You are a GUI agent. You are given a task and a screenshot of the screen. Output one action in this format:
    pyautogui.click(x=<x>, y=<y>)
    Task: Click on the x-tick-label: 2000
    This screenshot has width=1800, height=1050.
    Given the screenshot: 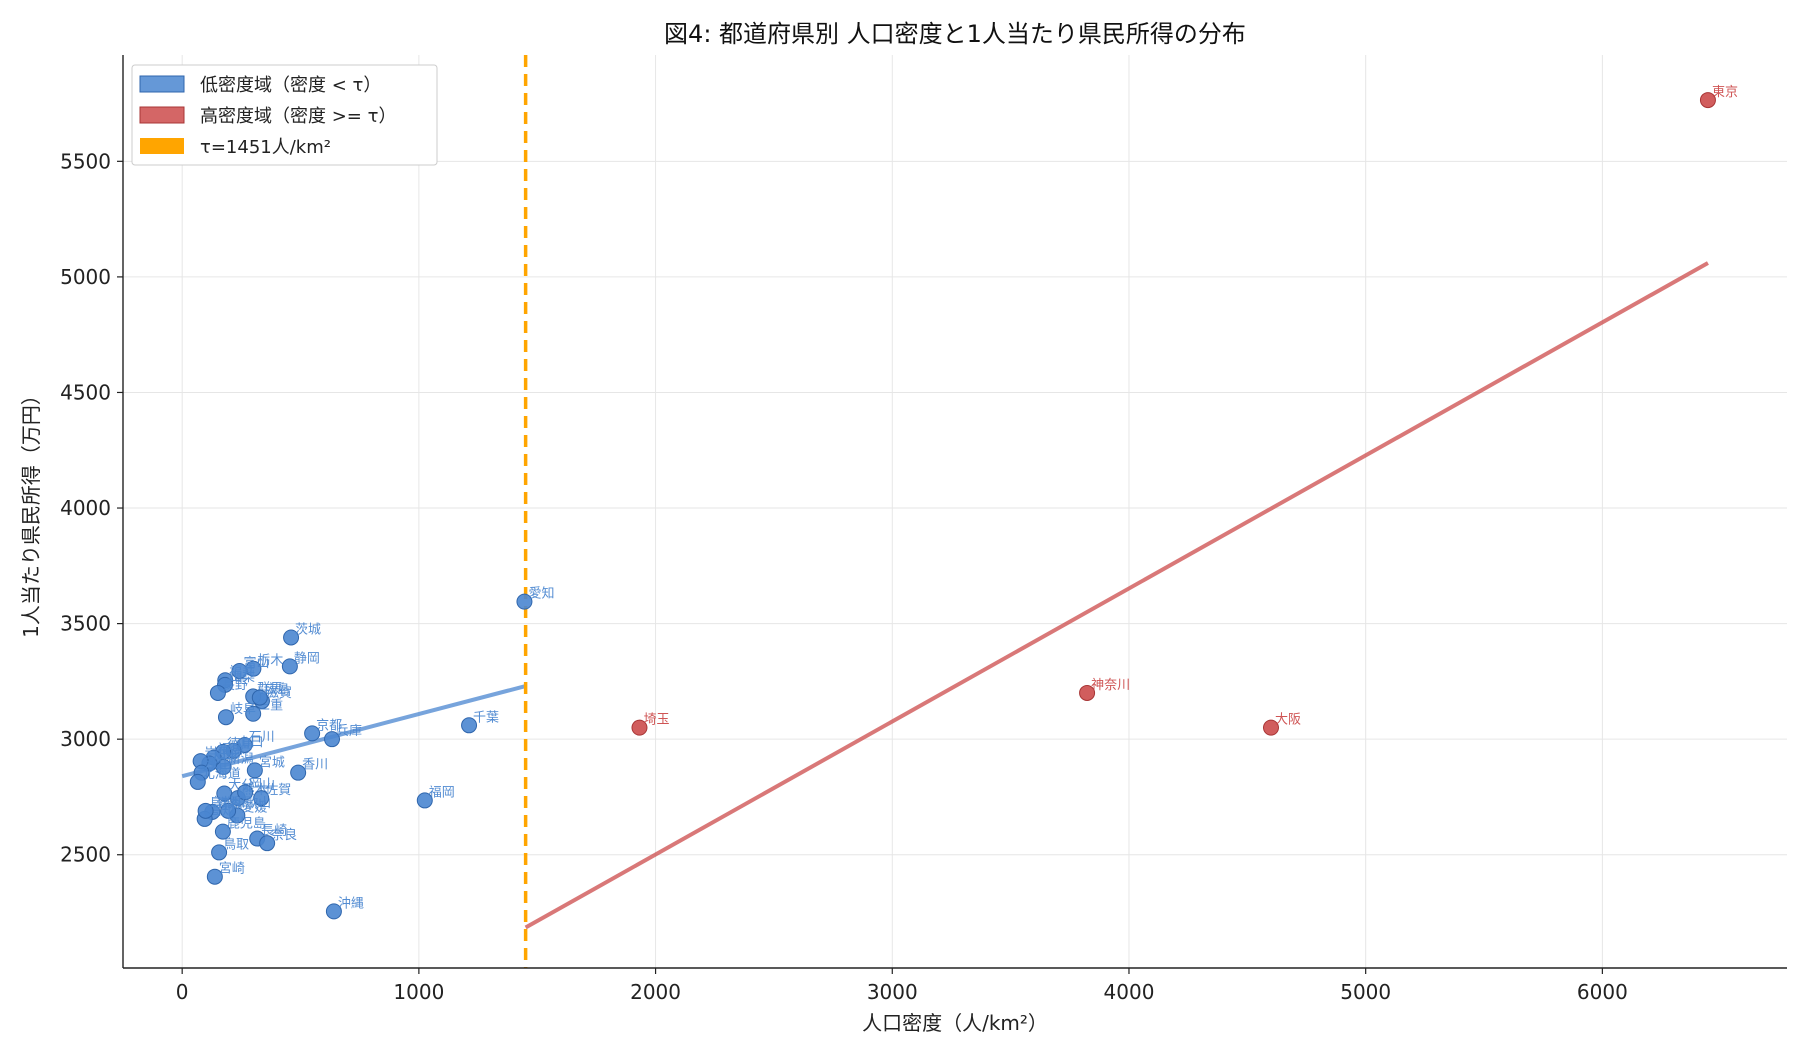 What is the action you would take?
    pyautogui.click(x=655, y=992)
    